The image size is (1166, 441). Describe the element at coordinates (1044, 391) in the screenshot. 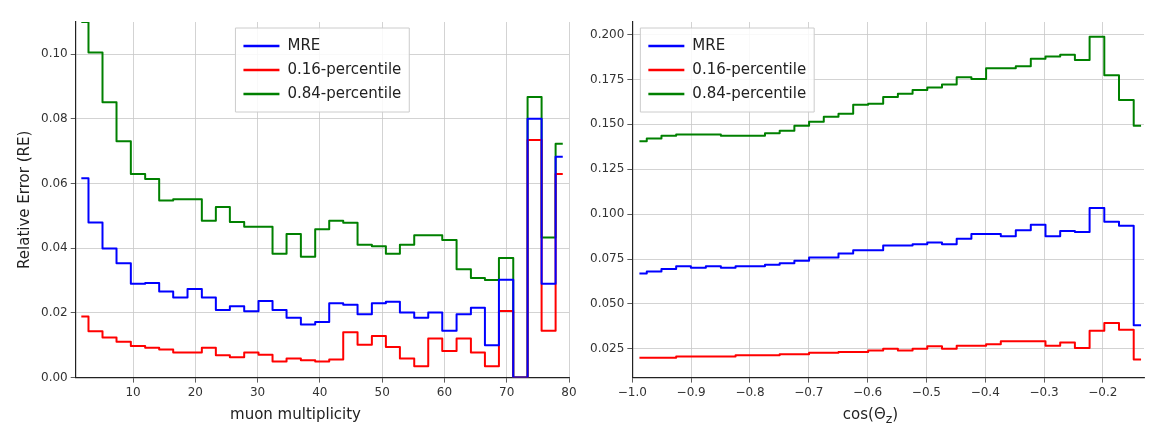

I see `x-tick-label: −0.3` at that location.